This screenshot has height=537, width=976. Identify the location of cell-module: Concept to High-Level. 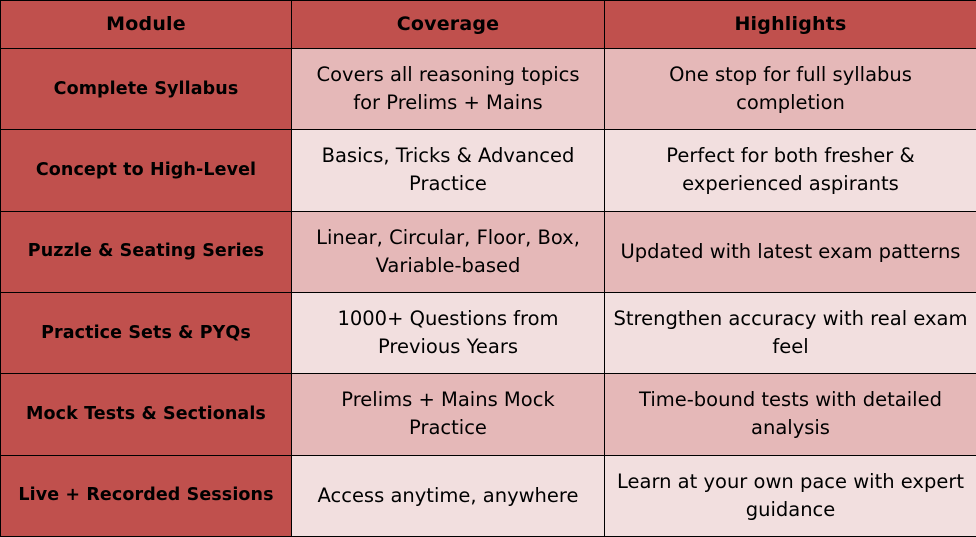
(146, 170).